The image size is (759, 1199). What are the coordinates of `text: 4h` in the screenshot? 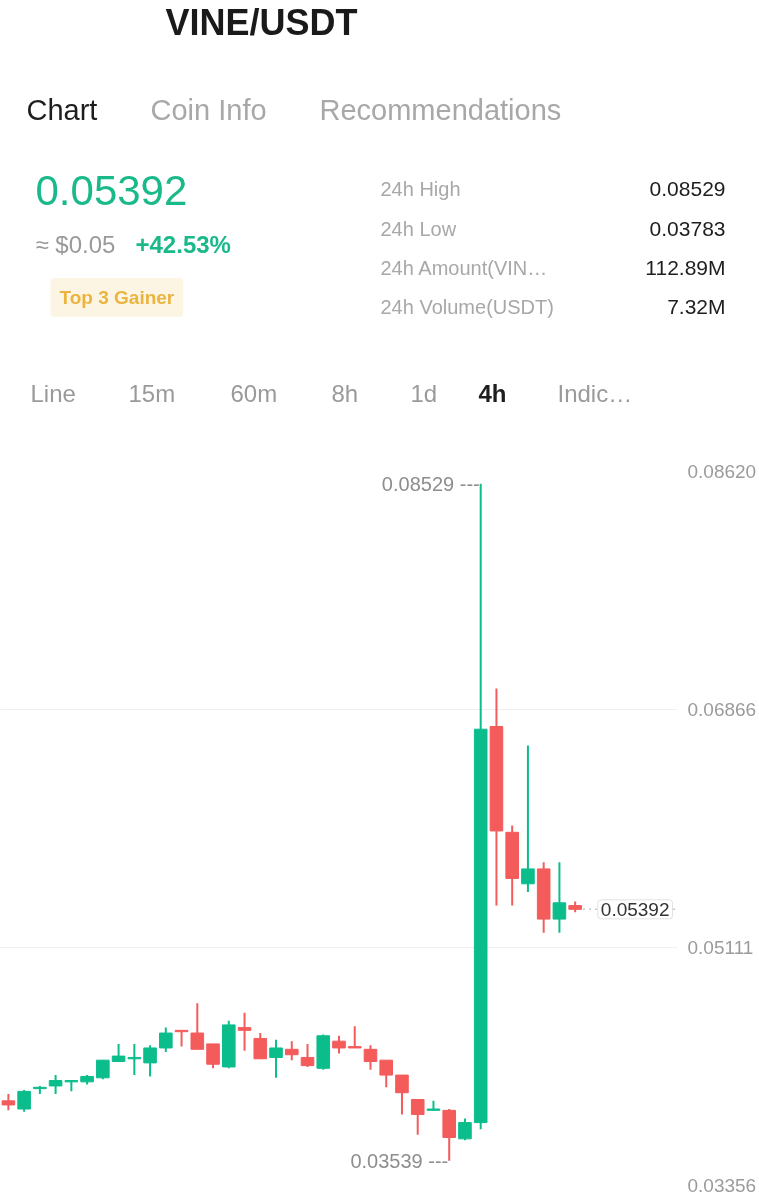 It's located at (492, 393).